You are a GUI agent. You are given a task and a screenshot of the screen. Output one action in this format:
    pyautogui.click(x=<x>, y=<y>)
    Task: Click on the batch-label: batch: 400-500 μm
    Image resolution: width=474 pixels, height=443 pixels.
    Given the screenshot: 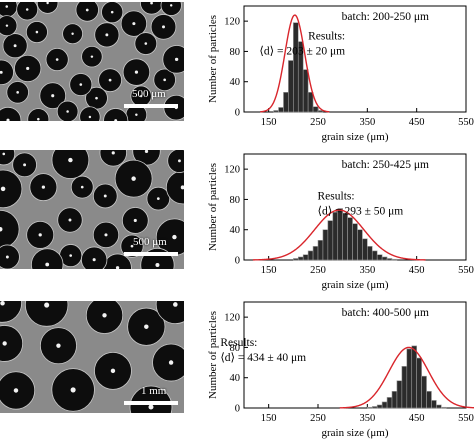 What is the action you would take?
    pyautogui.click(x=385, y=313)
    